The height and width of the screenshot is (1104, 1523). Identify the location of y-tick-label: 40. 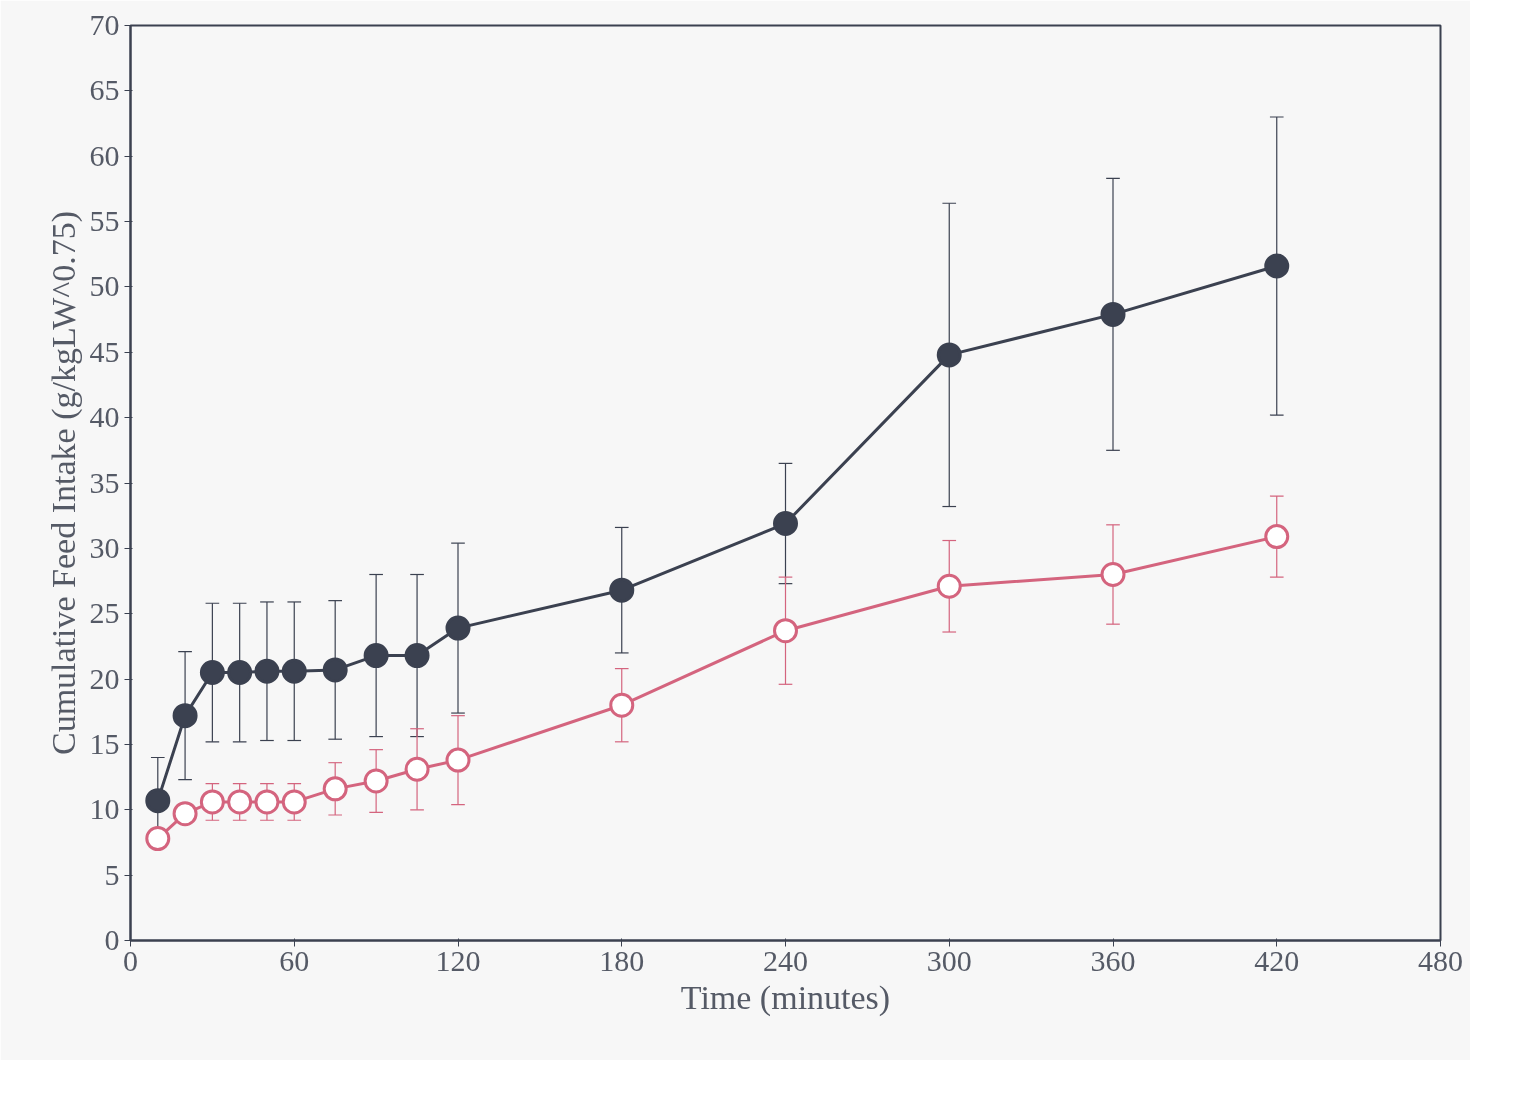
(104, 417).